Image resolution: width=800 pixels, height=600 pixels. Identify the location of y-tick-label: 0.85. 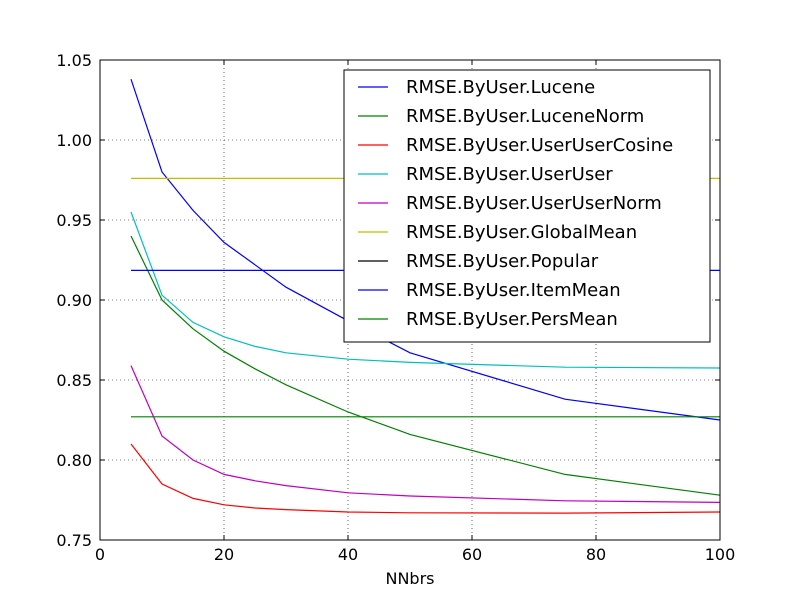
(74, 380).